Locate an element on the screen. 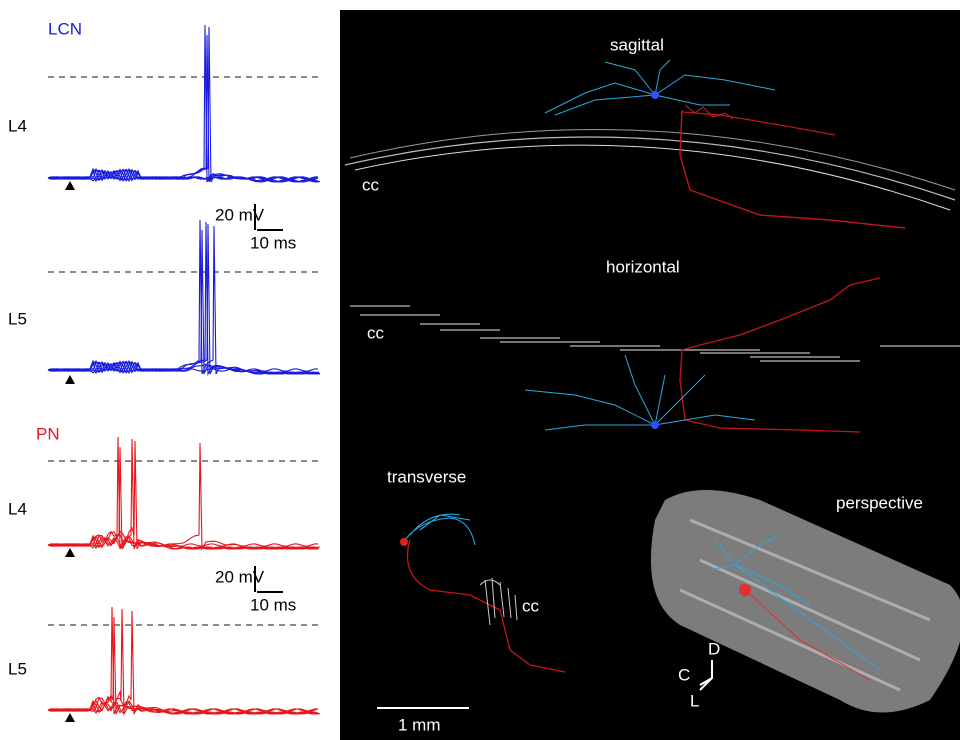 This screenshot has height=740, width=960. transverse-view is located at coordinates (483, 593).